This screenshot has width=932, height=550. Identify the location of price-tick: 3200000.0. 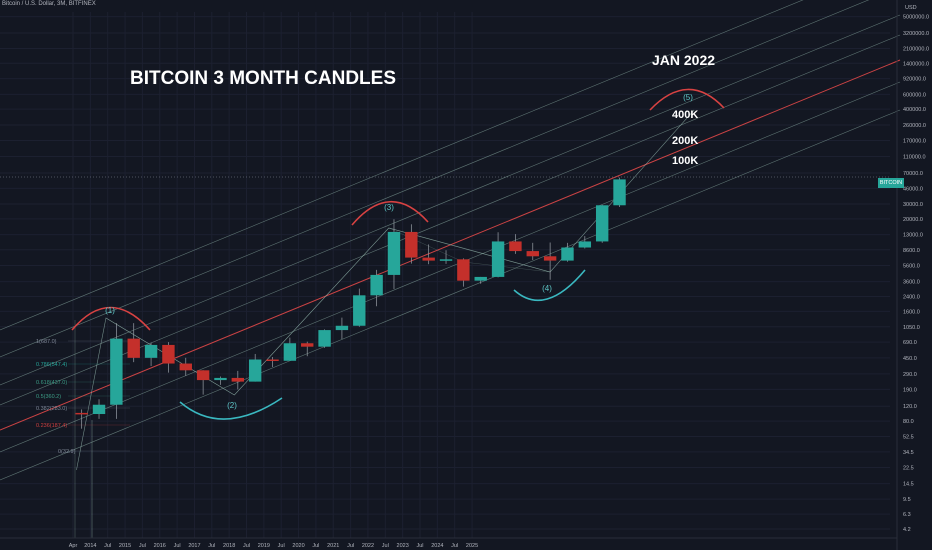
(916, 34).